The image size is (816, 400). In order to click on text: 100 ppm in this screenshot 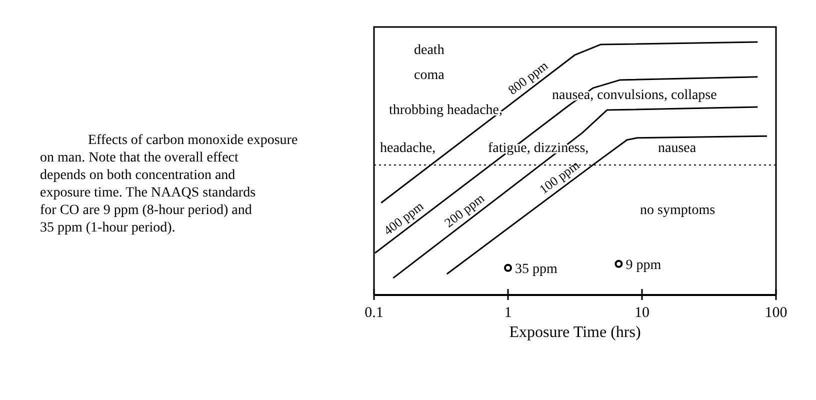, I will do `click(559, 177)`.